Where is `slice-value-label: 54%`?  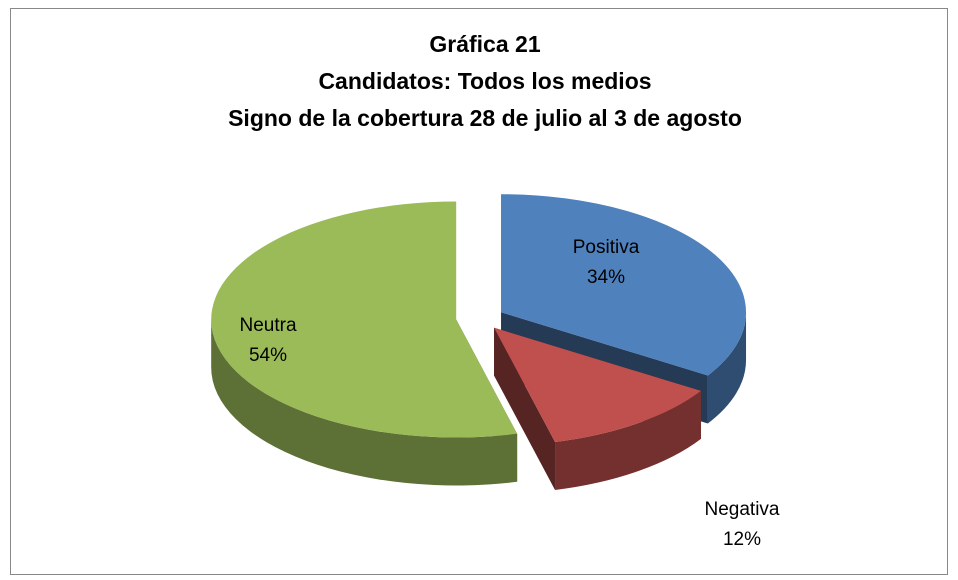
slice-value-label: 54% is located at coordinates (268, 355).